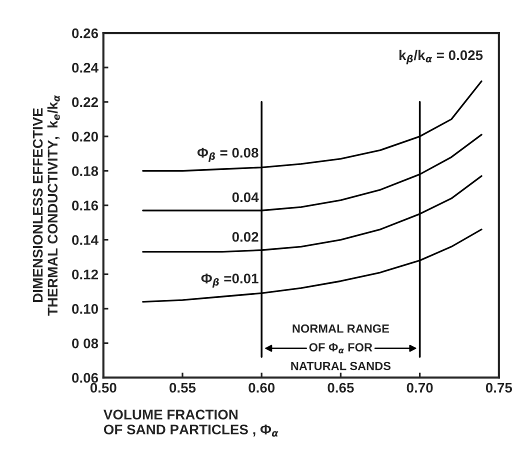 The width and height of the screenshot is (517, 472). Describe the element at coordinates (341, 387) in the screenshot. I see `x-tick-label: 0.65` at that location.